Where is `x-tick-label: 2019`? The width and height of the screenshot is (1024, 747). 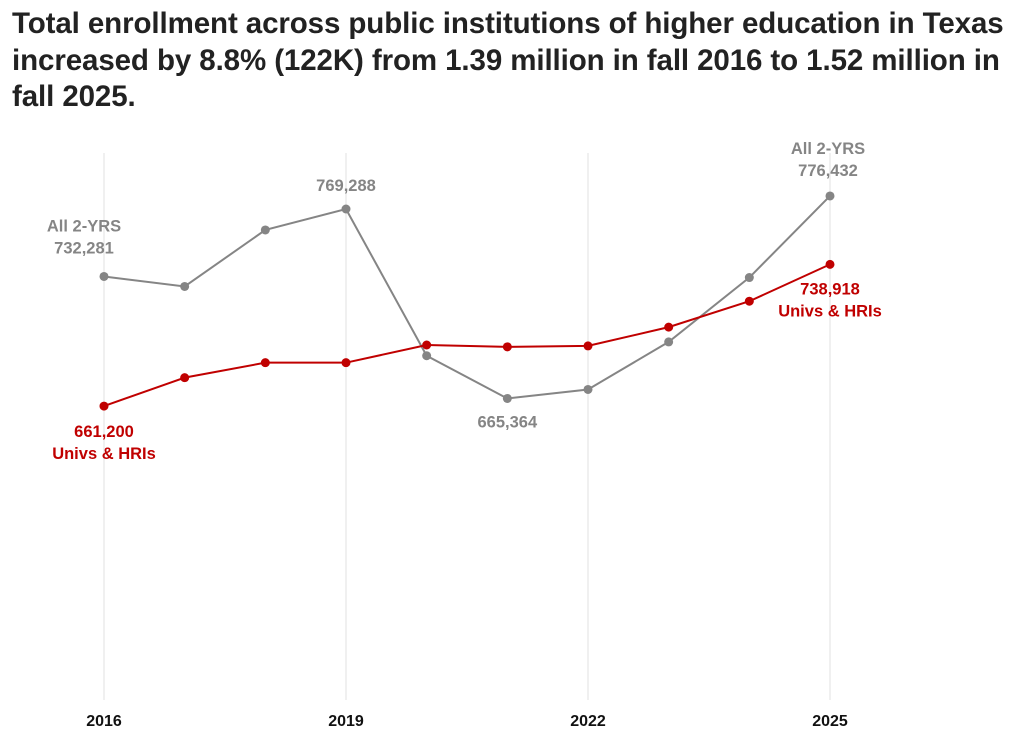 x-tick-label: 2019 is located at coordinates (346, 721).